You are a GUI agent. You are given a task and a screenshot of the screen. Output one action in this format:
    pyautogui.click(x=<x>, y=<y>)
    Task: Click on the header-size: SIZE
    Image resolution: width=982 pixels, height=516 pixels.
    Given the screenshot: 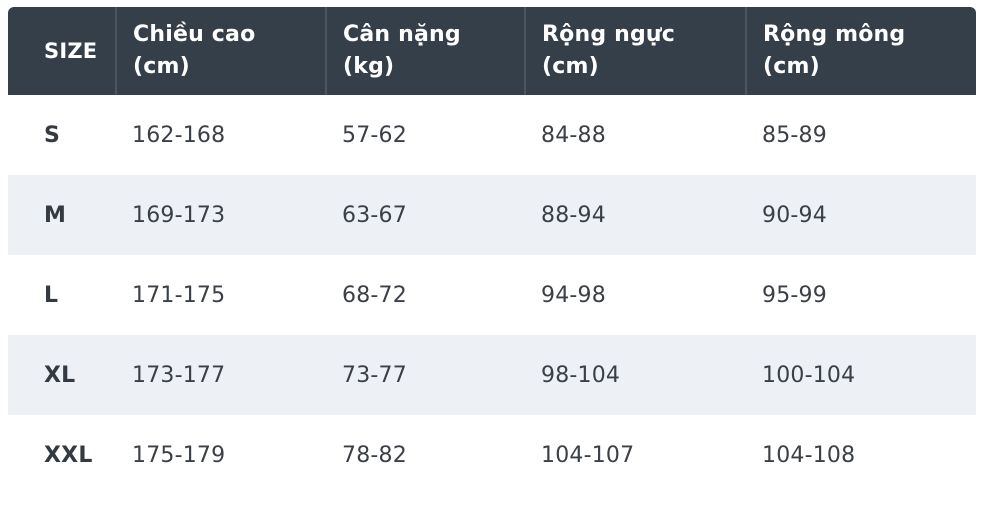 What is the action you would take?
    pyautogui.click(x=62, y=51)
    